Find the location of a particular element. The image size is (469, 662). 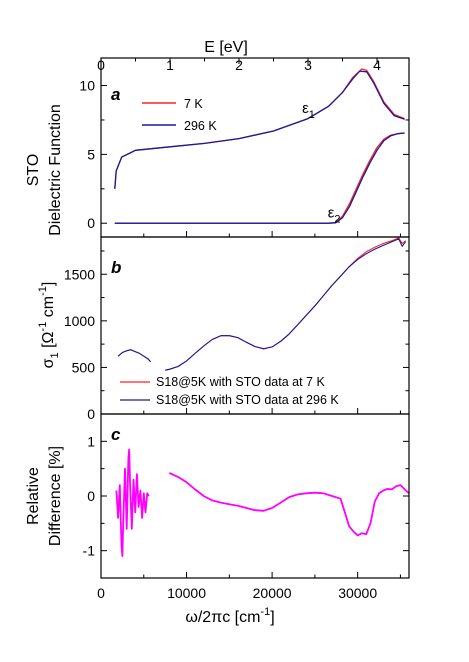

x-tick-label: 20000 is located at coordinates (272, 593).